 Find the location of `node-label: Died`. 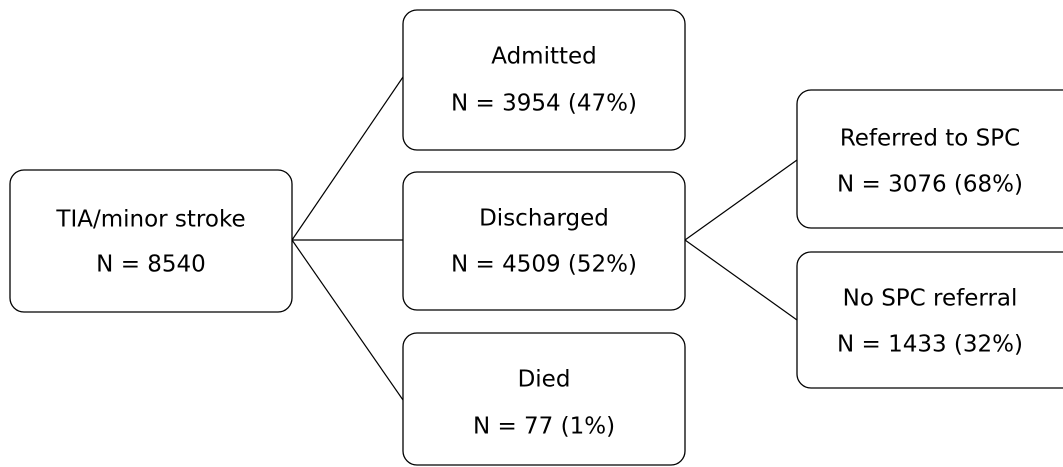

node-label: Died is located at coordinates (544, 380).